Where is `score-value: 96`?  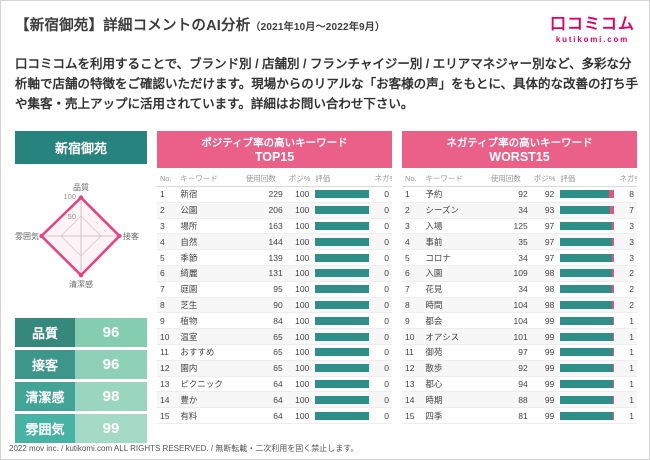
score-value: 96 is located at coordinates (111, 364).